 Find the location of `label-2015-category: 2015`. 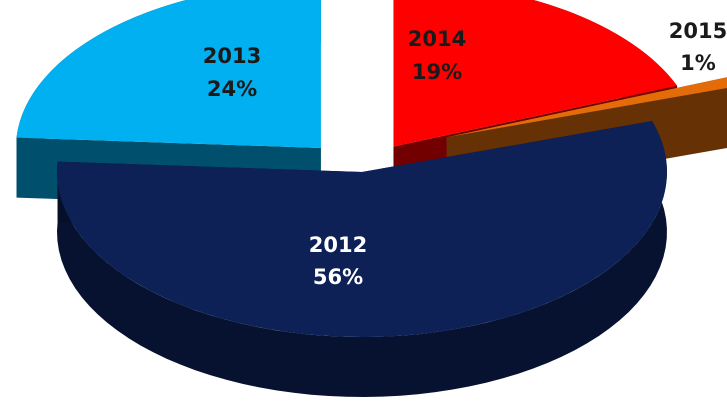

label-2015-category: 2015 is located at coordinates (698, 31).